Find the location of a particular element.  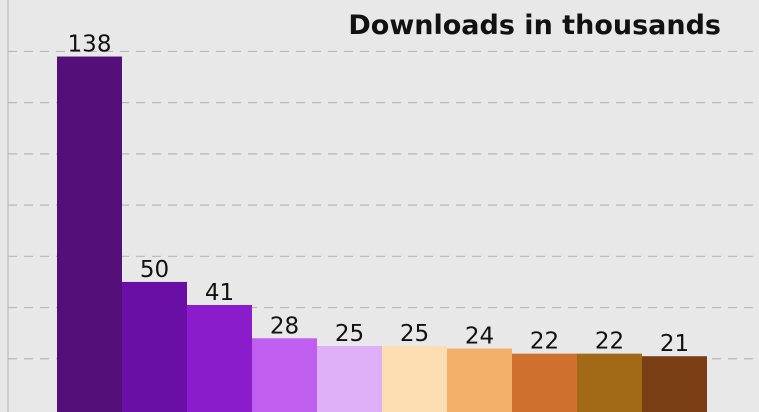

data-label: 138 is located at coordinates (90, 45).